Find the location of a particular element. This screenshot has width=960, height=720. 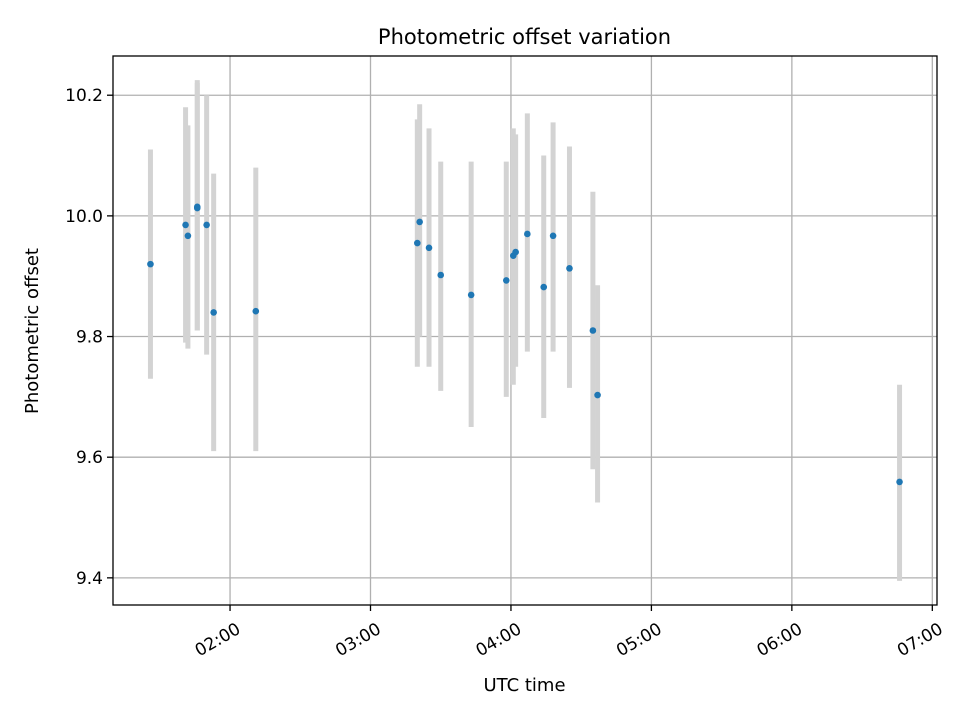

y-axis-label: Photometric offset is located at coordinates (32, 331).